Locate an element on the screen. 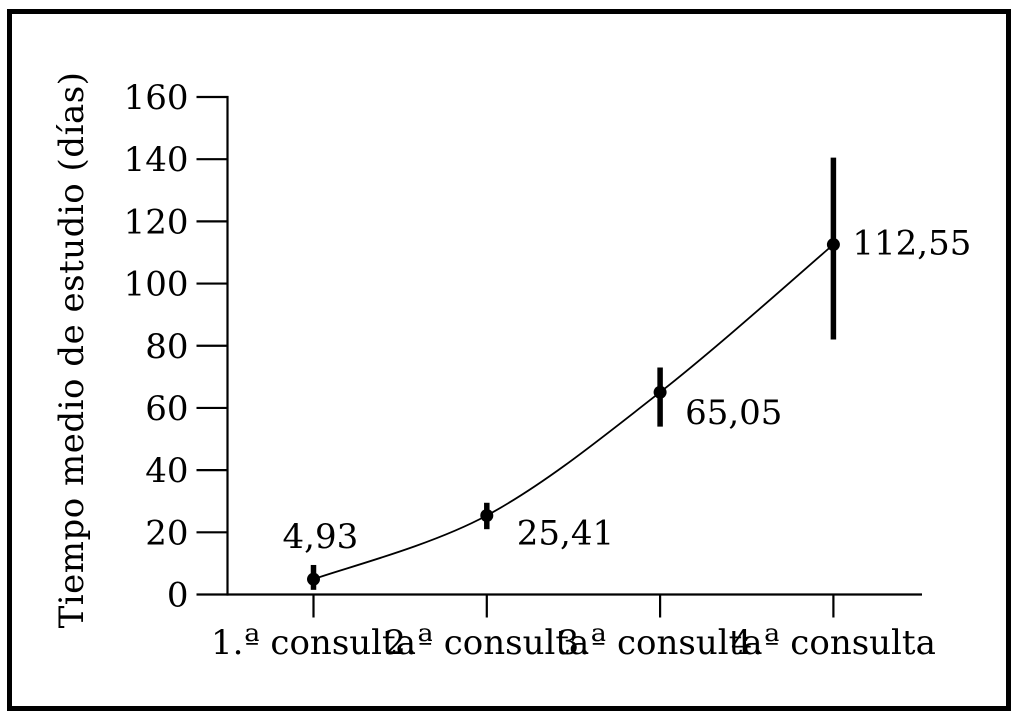  x-category-label: 1.ª consulta is located at coordinates (313, 643).